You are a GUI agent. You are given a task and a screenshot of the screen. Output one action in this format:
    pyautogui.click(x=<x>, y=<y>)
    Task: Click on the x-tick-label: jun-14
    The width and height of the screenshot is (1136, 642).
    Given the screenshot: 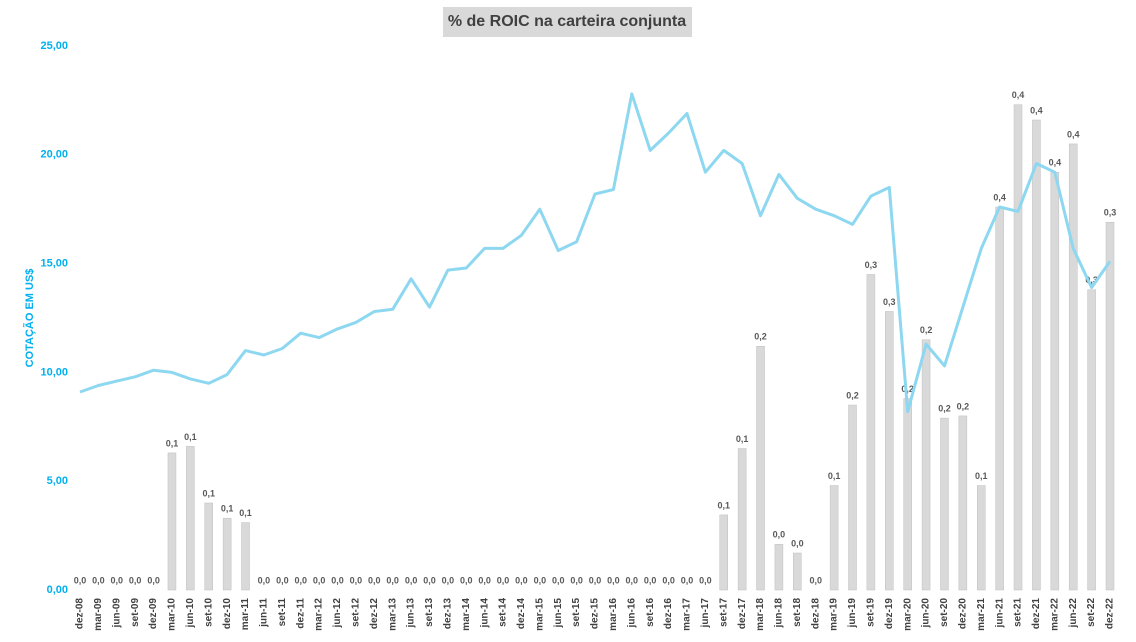 What is the action you would take?
    pyautogui.click(x=484, y=613)
    